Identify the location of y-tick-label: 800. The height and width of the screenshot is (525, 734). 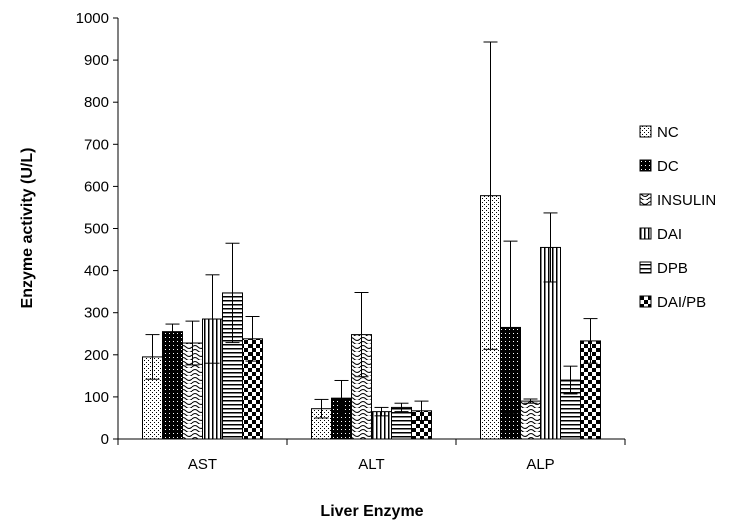
(96, 102).